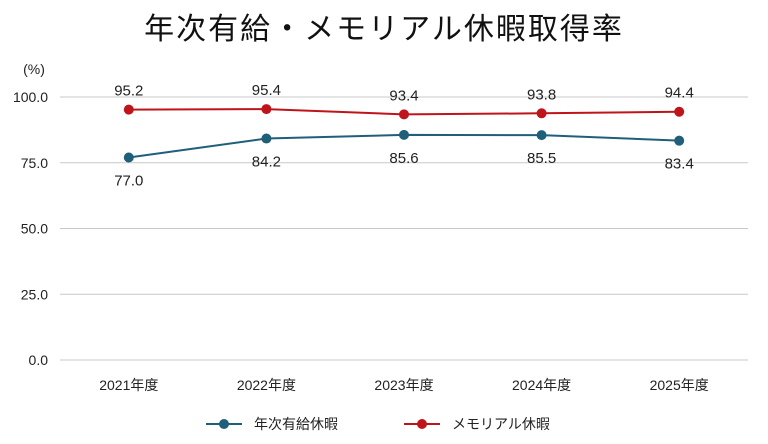 The width and height of the screenshot is (768, 444). Describe the element at coordinates (403, 158) in the screenshot. I see `data-label: 85.6` at that location.